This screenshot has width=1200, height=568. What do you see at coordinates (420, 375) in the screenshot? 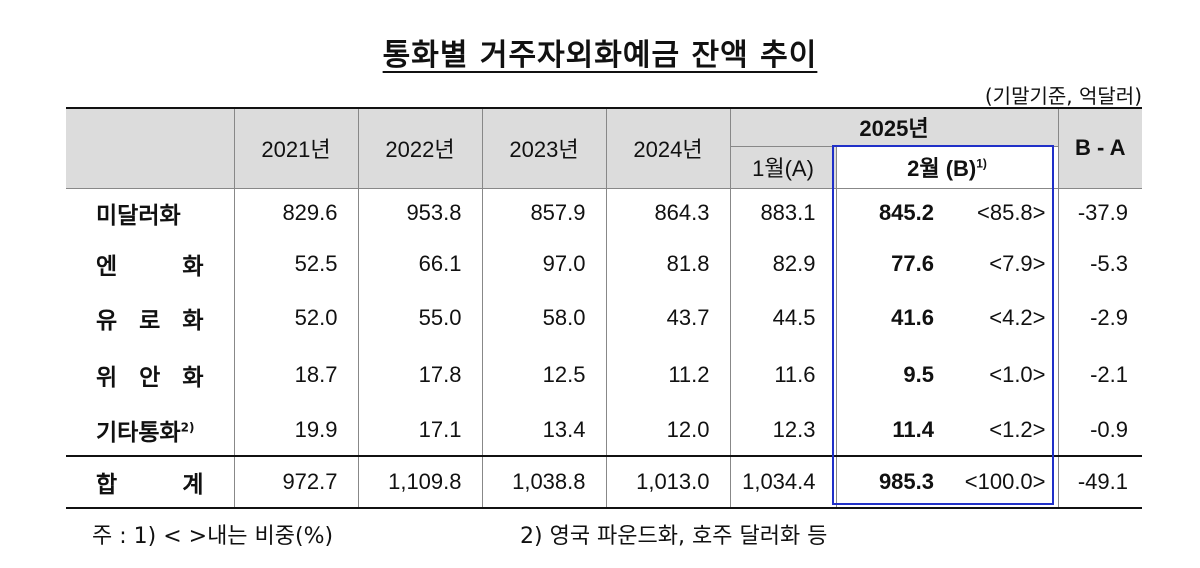
I see `value-cell: 17.8` at bounding box center [420, 375].